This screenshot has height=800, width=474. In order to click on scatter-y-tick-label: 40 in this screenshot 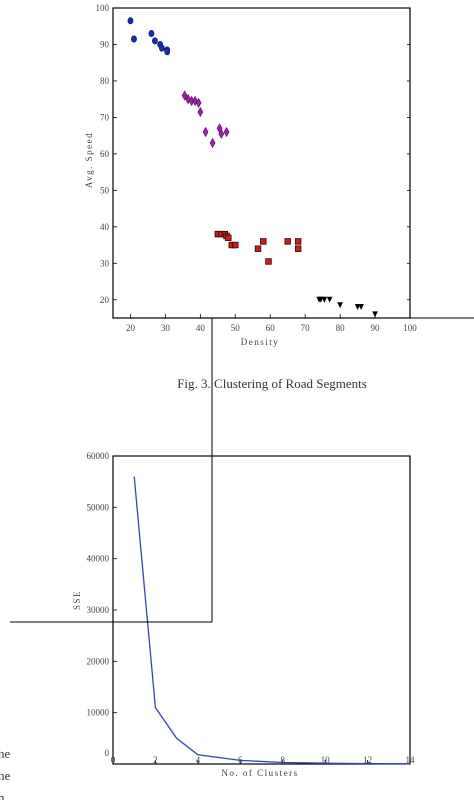, I will do `click(105, 227)`.